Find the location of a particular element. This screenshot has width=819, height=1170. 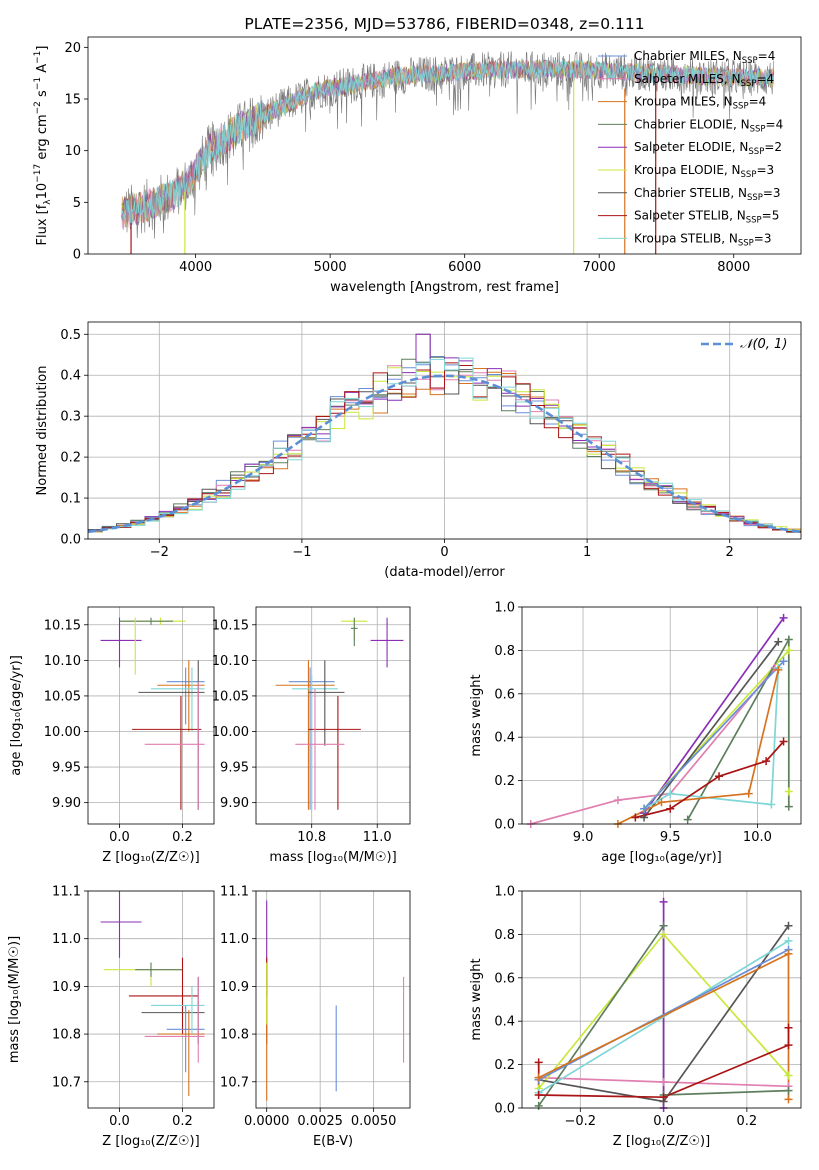

y-label-part: −1 is located at coordinates (38, 83).